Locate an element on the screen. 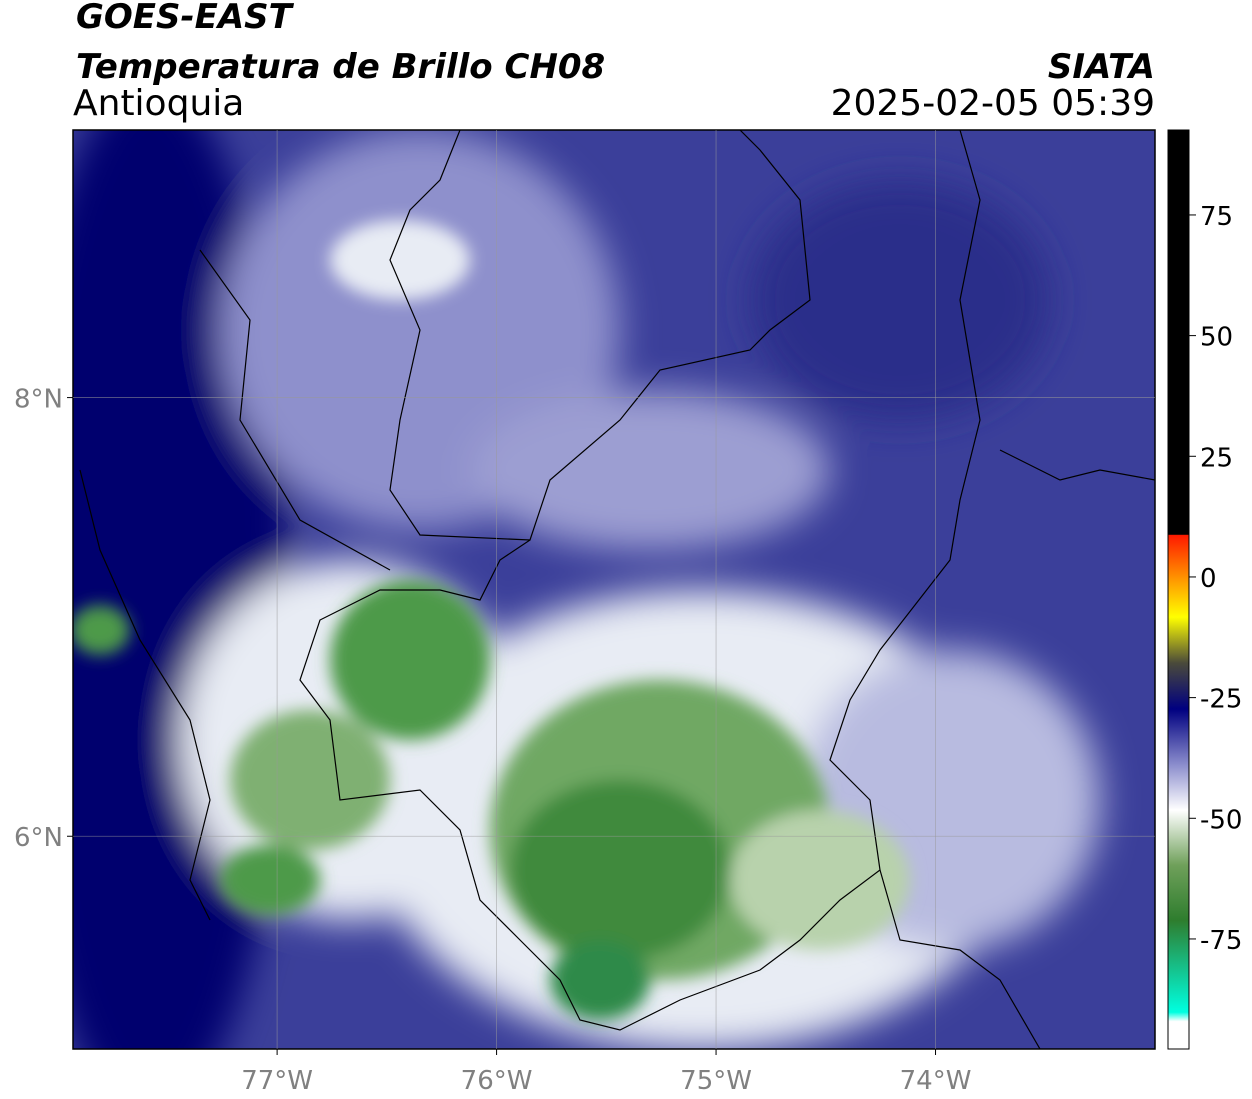 Image resolution: width=1252 pixels, height=1099 pixels. colorbar-ticks: 75 50 25 0 -25 -50 -75 is located at coordinates (1215, 579).